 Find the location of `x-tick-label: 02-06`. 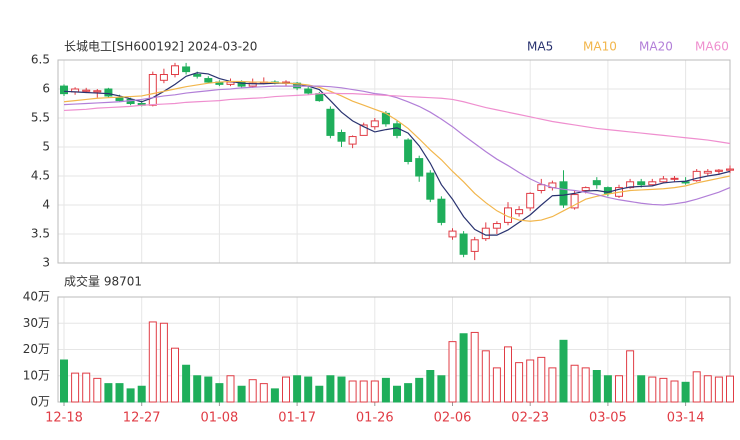

x-tick-label: 02-06 is located at coordinates (453, 418).